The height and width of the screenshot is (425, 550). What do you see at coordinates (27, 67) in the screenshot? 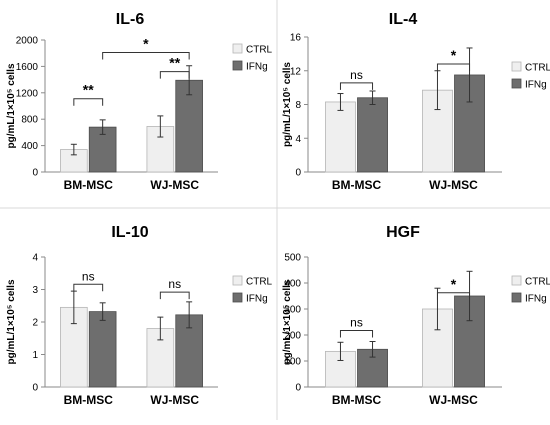
I see `y-tick-label: 1600` at bounding box center [27, 67].